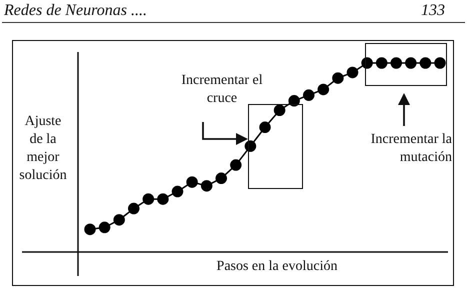 The height and width of the screenshot is (300, 467). What do you see at coordinates (43, 149) in the screenshot?
I see `y-axis-title: Ajuste de la mejor solución` at bounding box center [43, 149].